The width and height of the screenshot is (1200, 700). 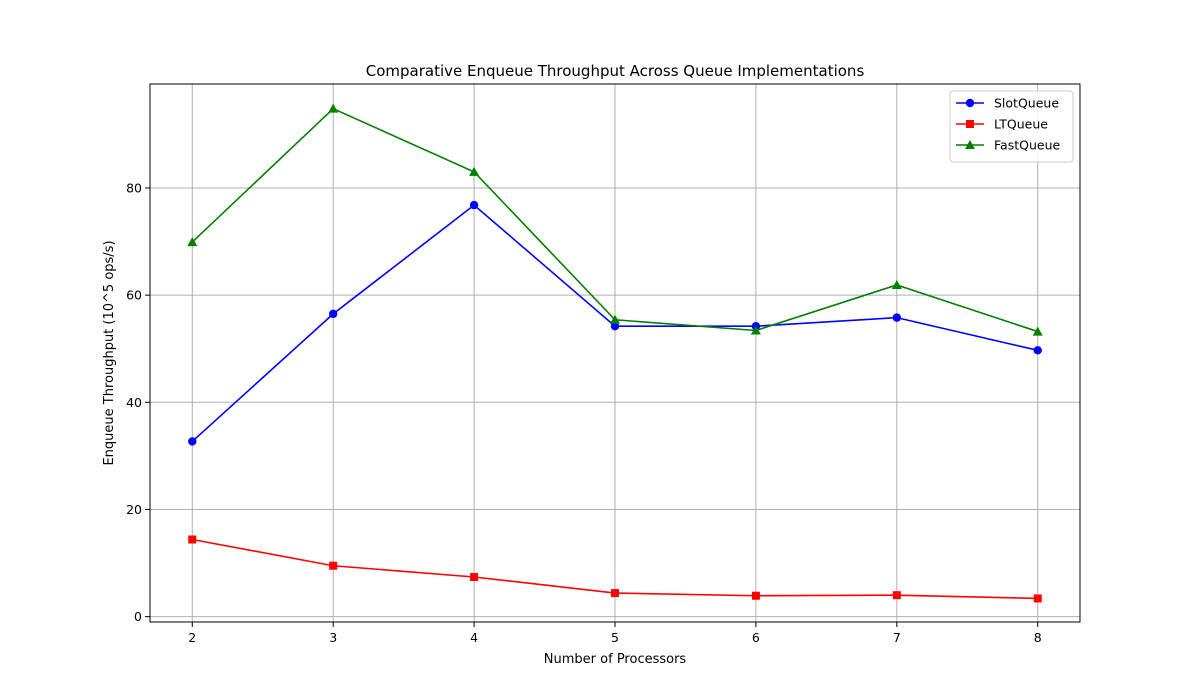 I want to click on legend: SlotQueue LTQueue FastQueue, so click(x=1011, y=126).